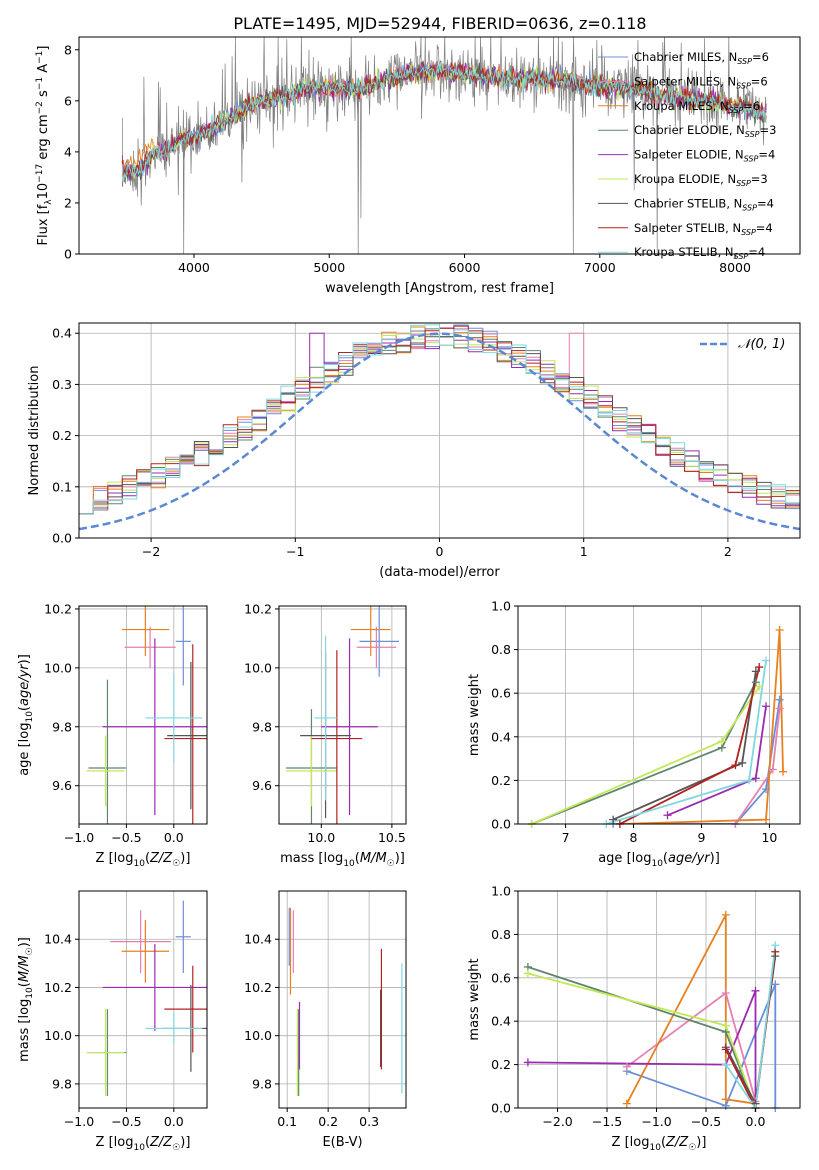  What do you see at coordinates (26, 999) in the screenshot?
I see `y-axis-label: mass [log10(M/M☉)]` at bounding box center [26, 999].